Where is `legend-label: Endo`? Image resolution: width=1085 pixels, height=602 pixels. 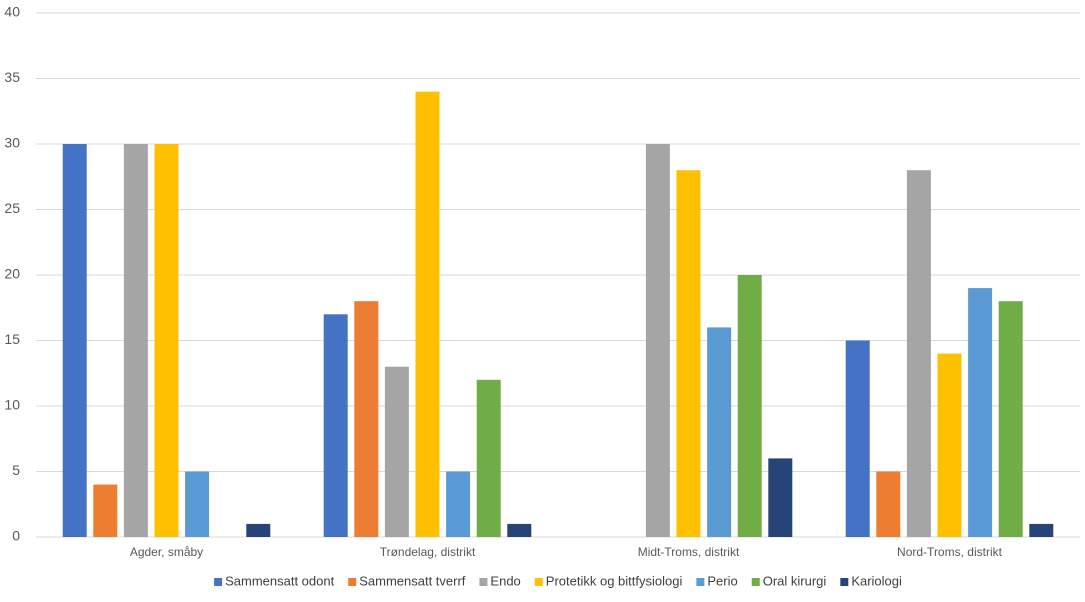
legend-label: Endo is located at coordinates (505, 580).